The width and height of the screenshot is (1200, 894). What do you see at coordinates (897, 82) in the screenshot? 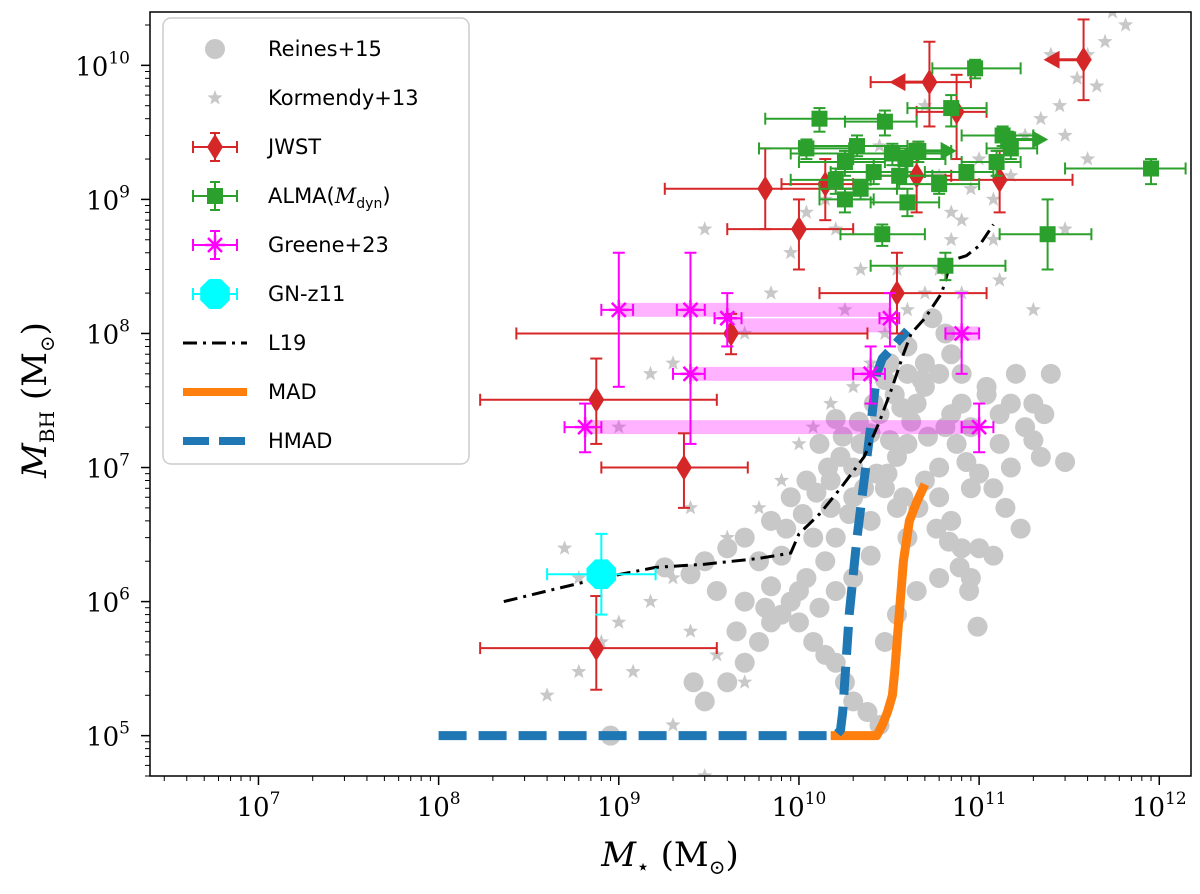
I see `jwst-limit-0-head` at bounding box center [897, 82].